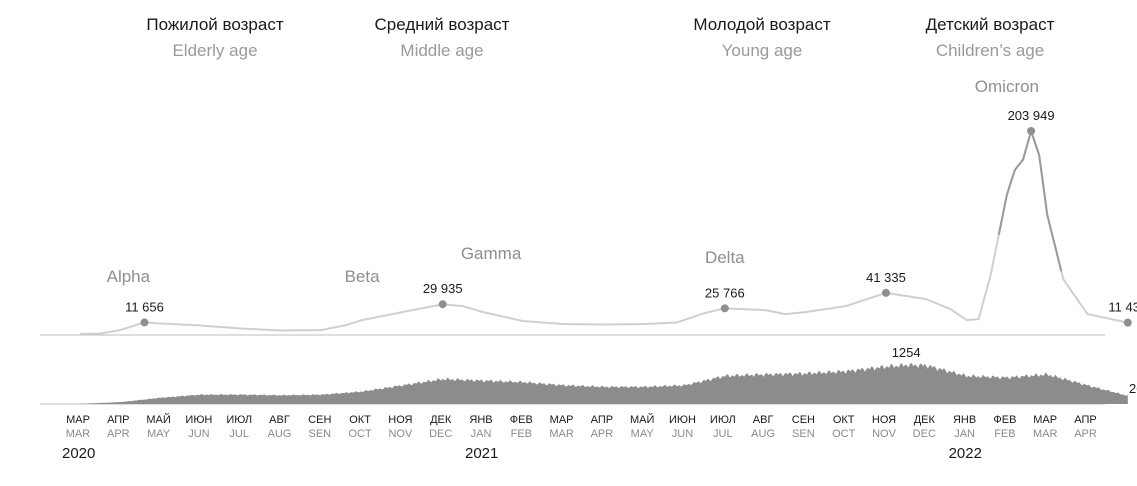 This screenshot has width=1137, height=486. What do you see at coordinates (481, 453) in the screenshot?
I see `year-label: 2021` at bounding box center [481, 453].